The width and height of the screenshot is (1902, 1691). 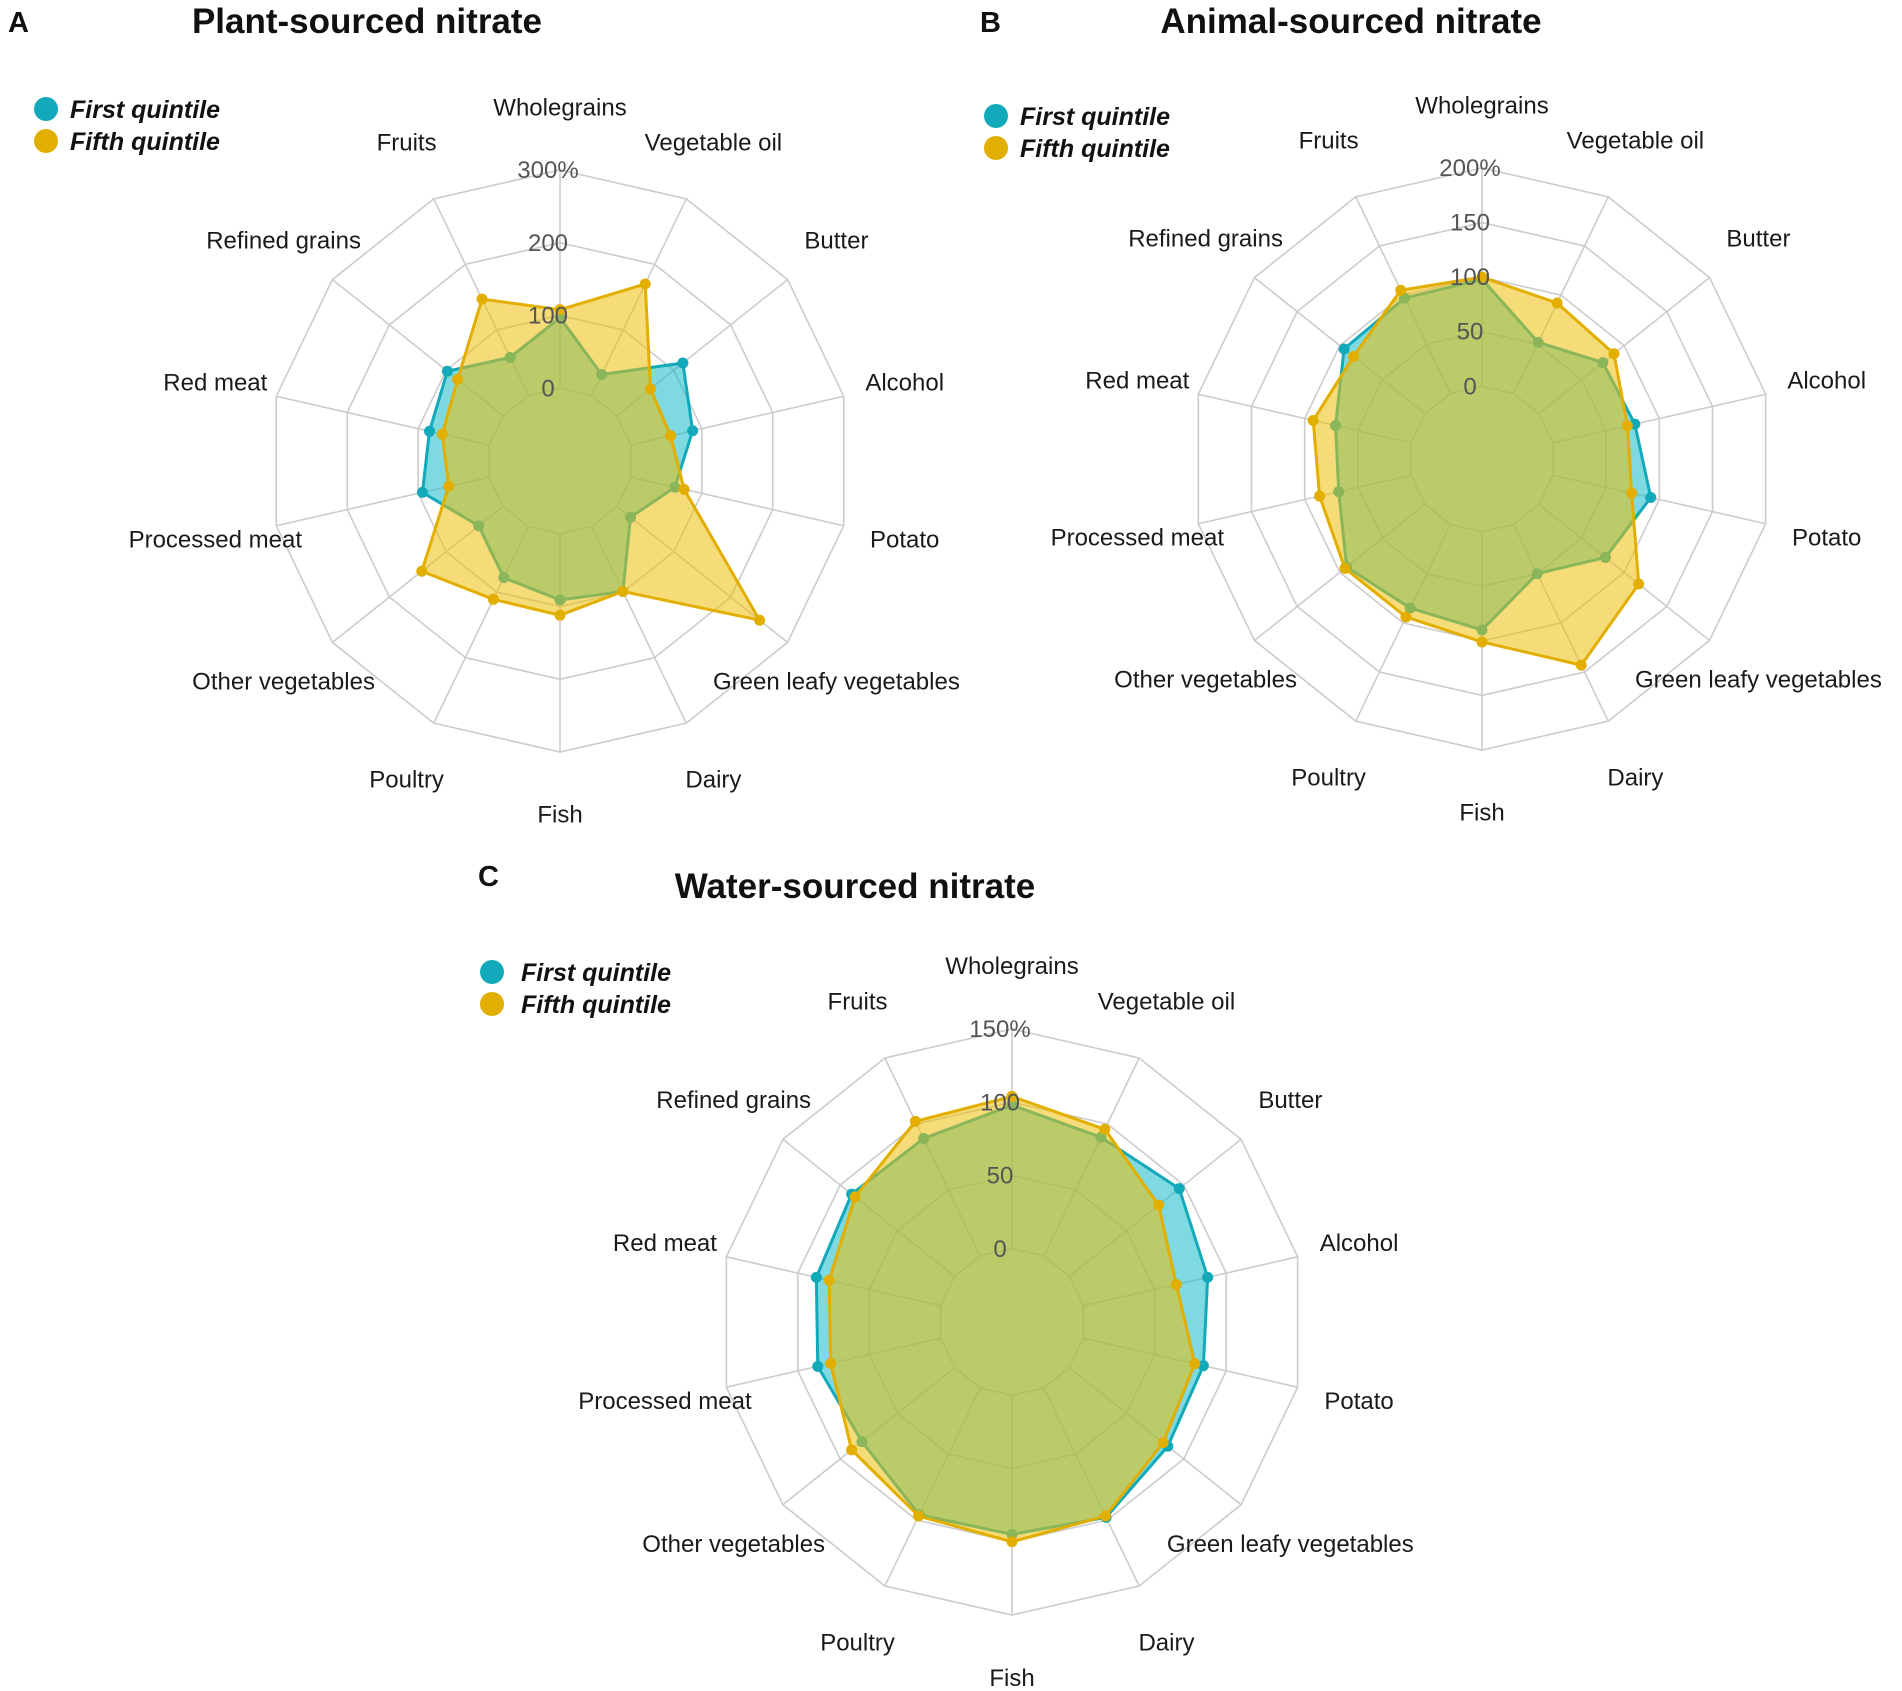 I want to click on tick-label: 150, so click(x=1470, y=223).